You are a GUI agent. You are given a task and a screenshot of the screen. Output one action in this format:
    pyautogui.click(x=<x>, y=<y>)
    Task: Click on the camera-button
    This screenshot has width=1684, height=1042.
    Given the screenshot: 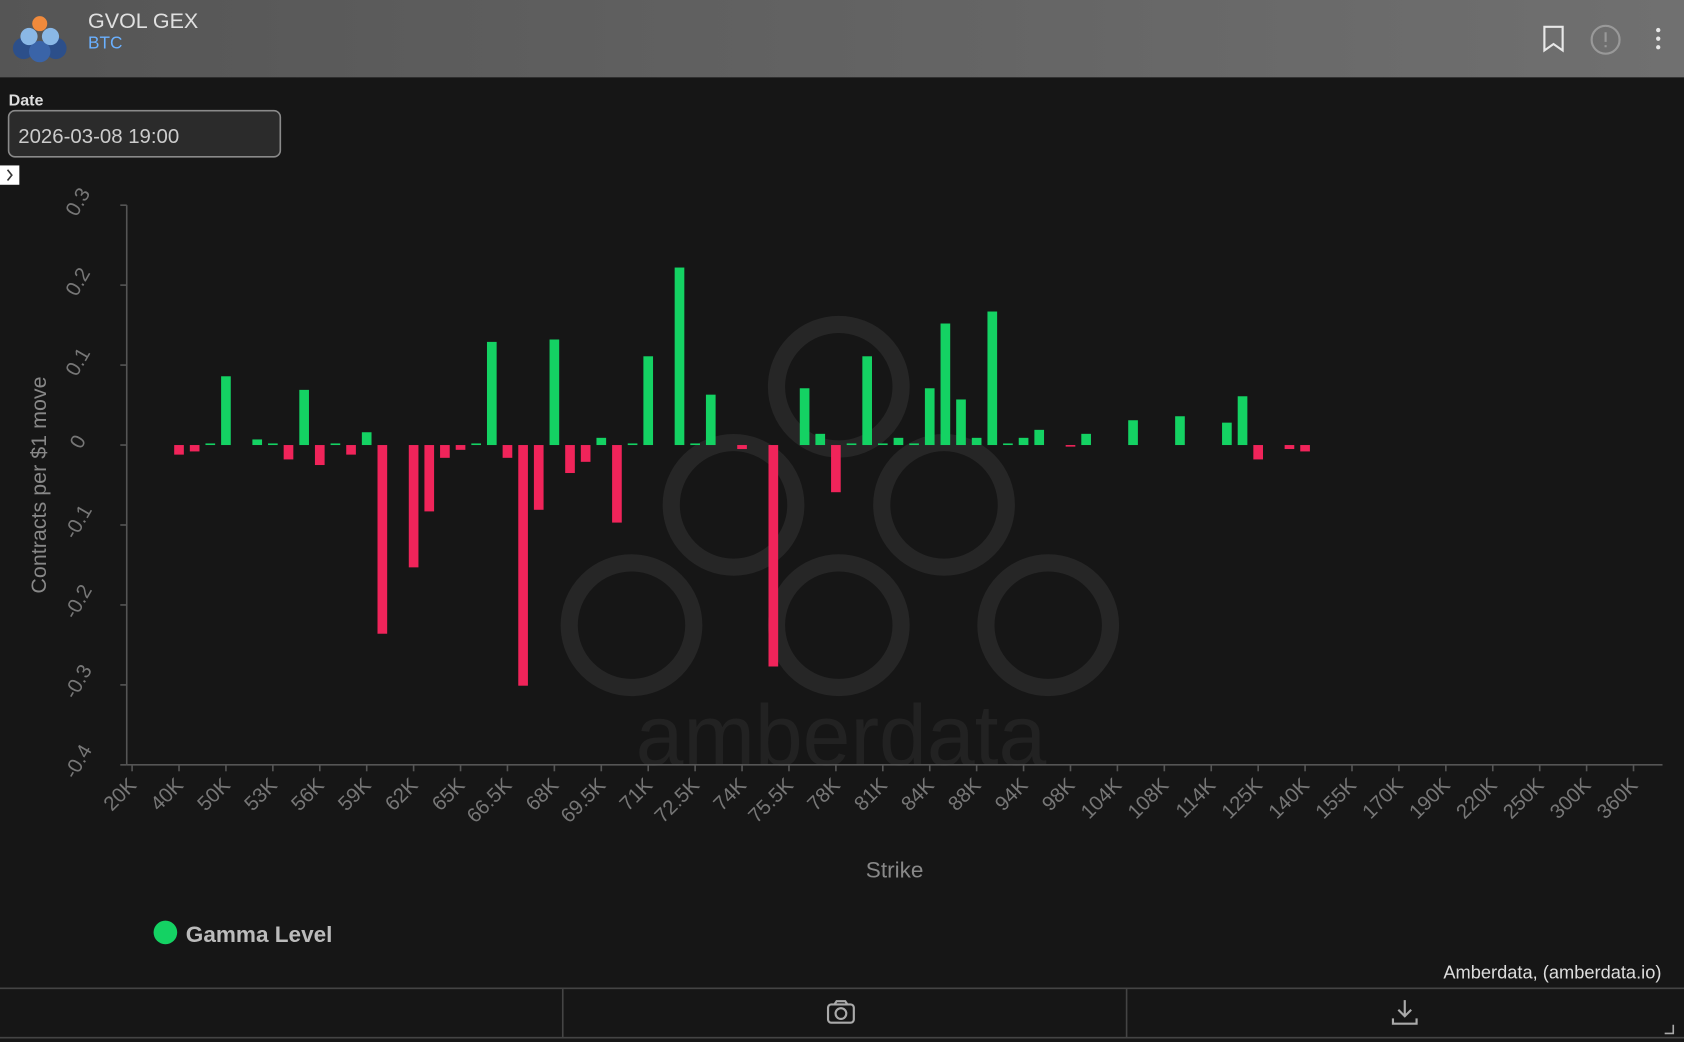 What is the action you would take?
    pyautogui.click(x=840, y=1012)
    